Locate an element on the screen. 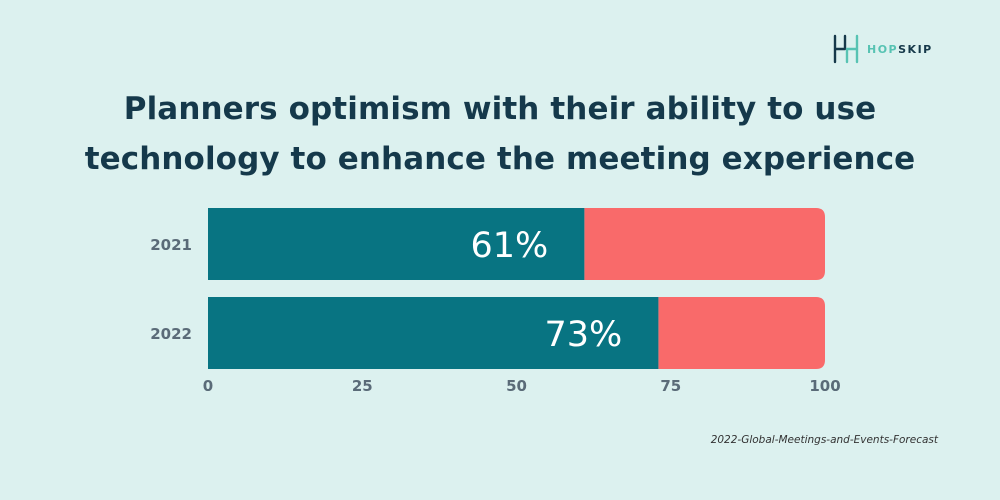  bar-value-label-2022: 73% is located at coordinates (584, 335).